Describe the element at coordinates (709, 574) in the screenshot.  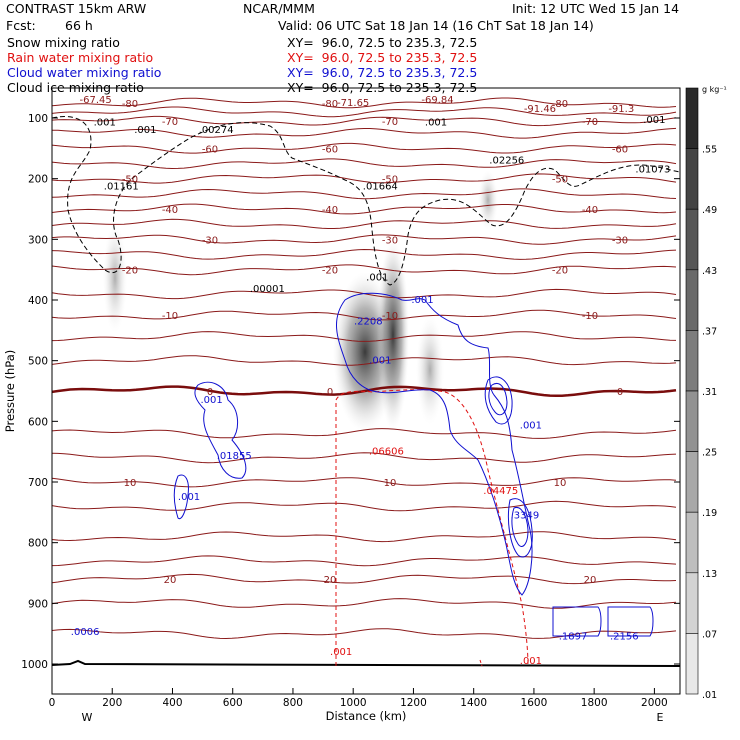
I see `colorbar-label: .13` at that location.